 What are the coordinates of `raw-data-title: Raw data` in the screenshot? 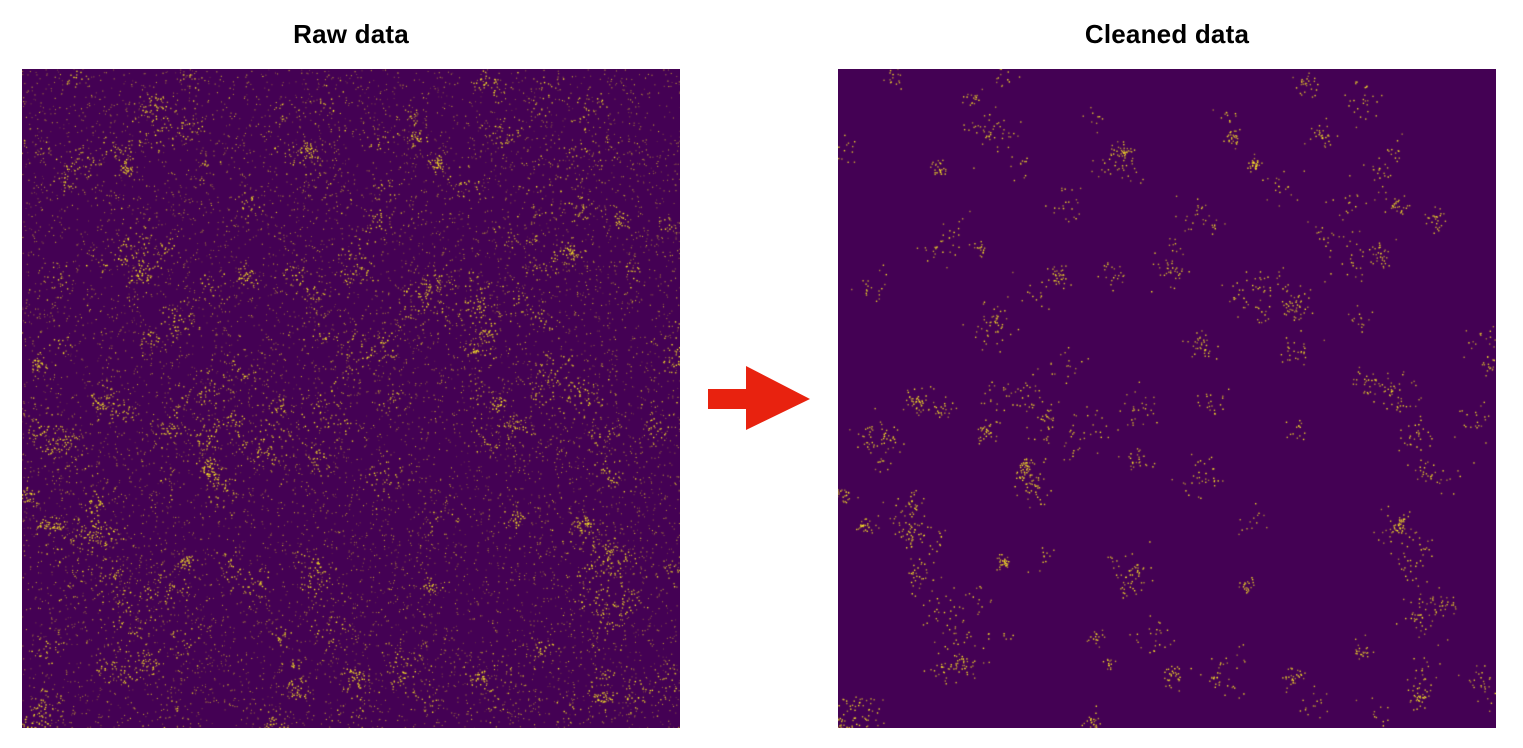 It's located at (351, 34).